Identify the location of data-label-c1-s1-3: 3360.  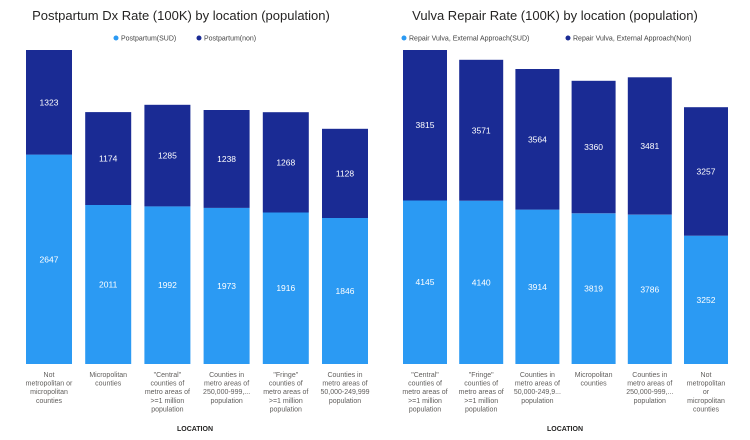
(593, 147).